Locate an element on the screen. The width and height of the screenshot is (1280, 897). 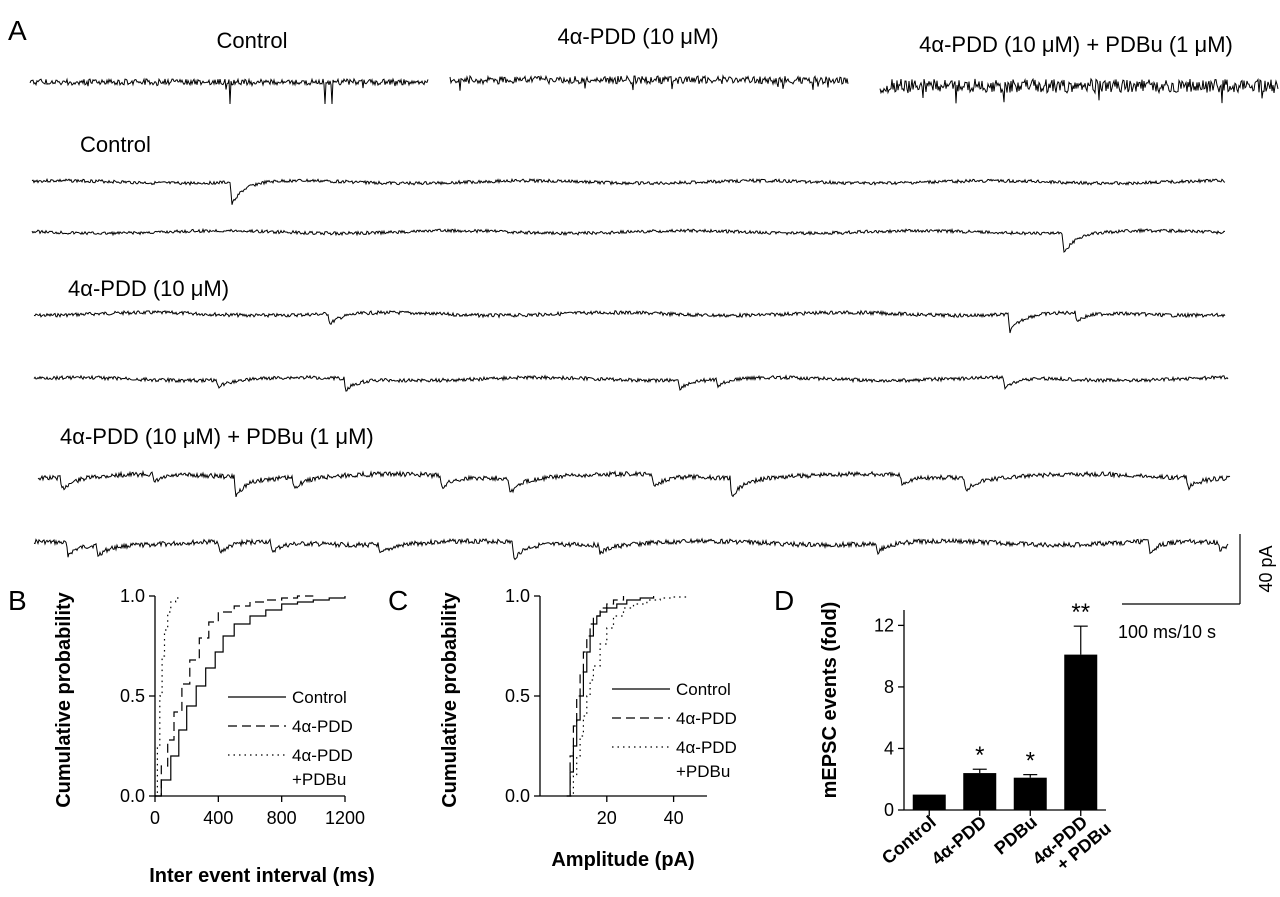
panel-b-label: B is located at coordinates (17, 600).